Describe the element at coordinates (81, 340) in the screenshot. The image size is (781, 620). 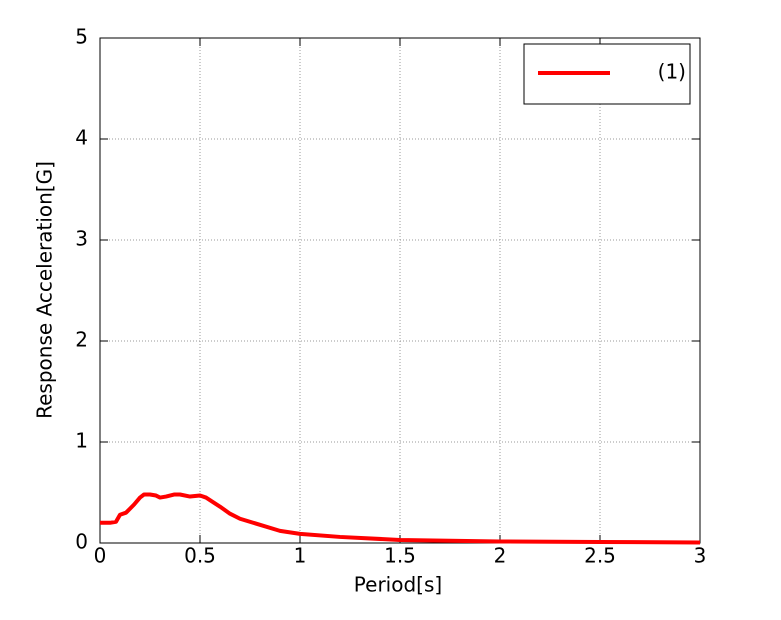
I see `y-tick-label: 2` at that location.